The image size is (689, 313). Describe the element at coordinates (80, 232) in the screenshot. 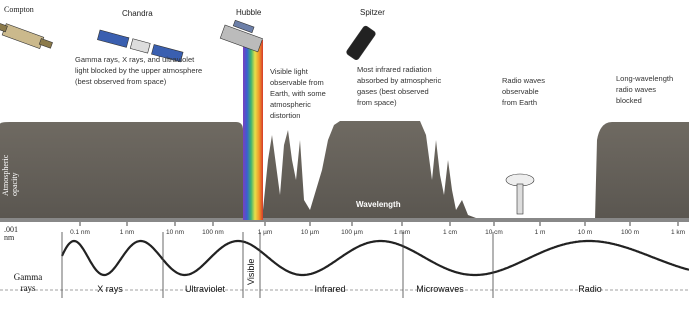

I see `tick-label: 0.1 nm` at that location.